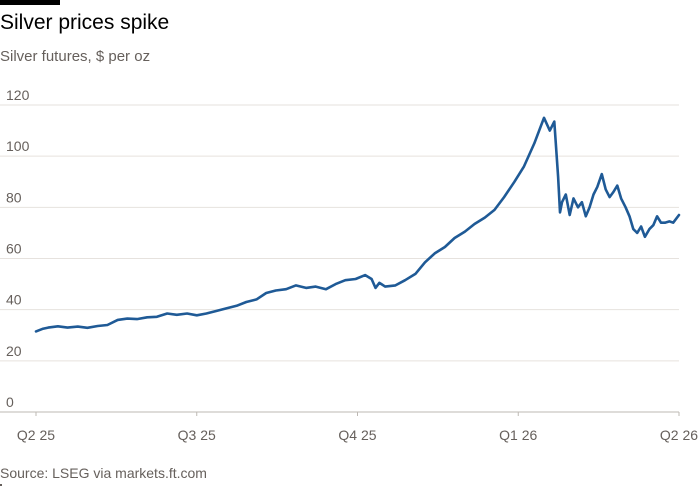 The image size is (700, 500). I want to click on chart-title: Silver prices spike, so click(85, 22).